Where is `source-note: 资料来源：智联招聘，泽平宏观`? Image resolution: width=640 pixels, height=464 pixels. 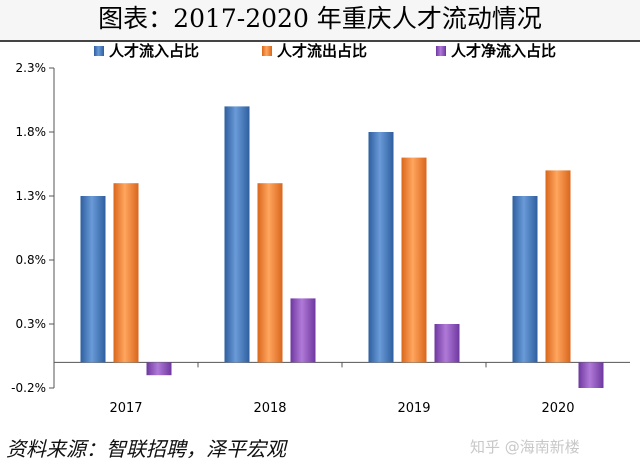 source-note: 资料来源：智联招聘，泽平宏观 is located at coordinates (146, 449).